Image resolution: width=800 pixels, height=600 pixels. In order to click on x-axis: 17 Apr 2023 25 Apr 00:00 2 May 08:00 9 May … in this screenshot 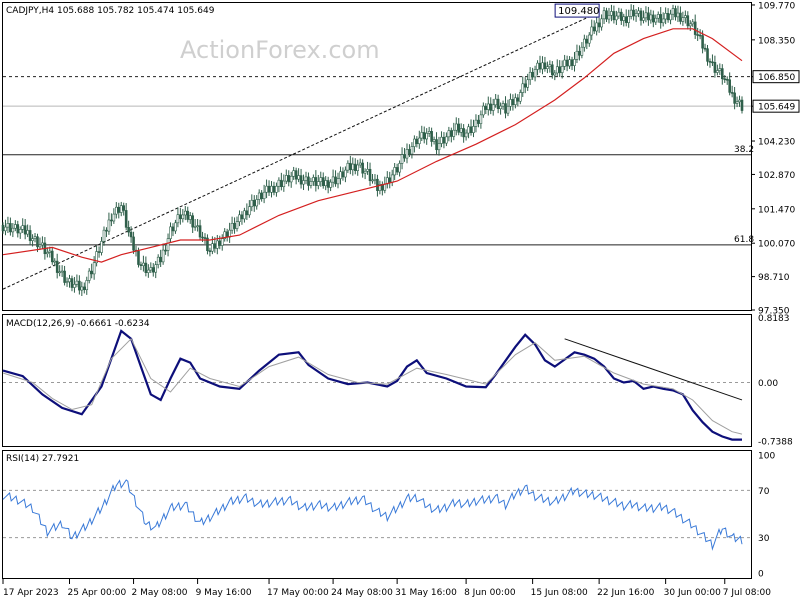, I will do `click(386, 588)`.